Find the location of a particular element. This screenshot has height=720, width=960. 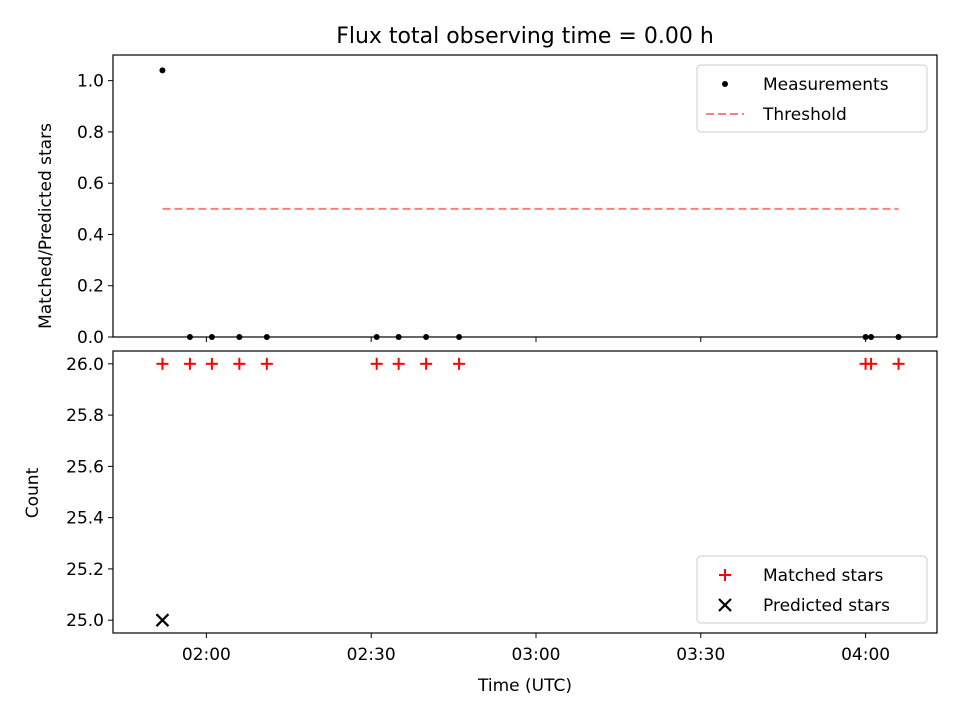

y-tick-label: 1.0 is located at coordinates (90, 82).